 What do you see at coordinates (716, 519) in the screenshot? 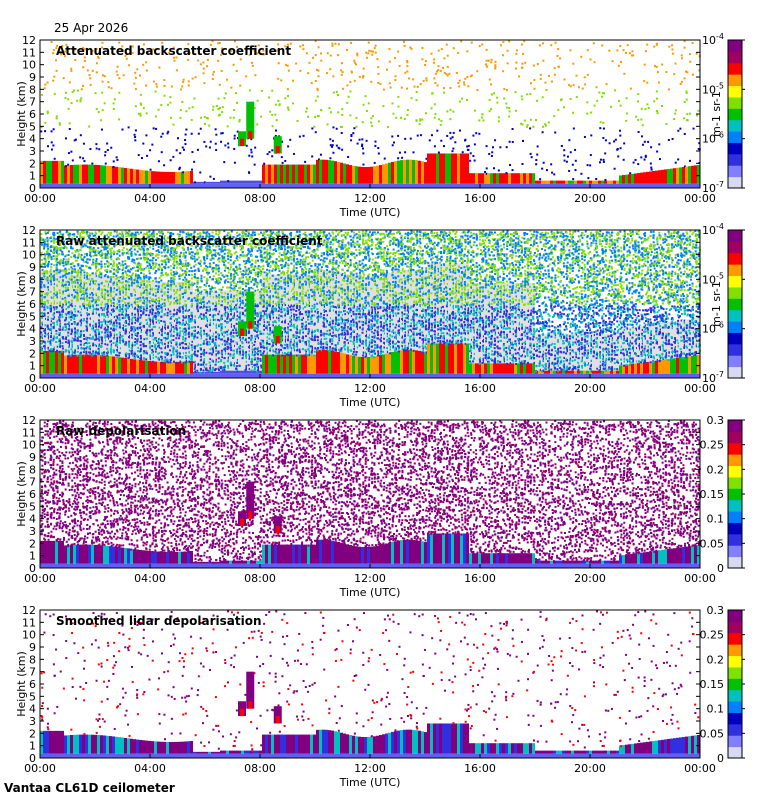
I see `colorbar-tick-label: 0.1` at bounding box center [716, 519].